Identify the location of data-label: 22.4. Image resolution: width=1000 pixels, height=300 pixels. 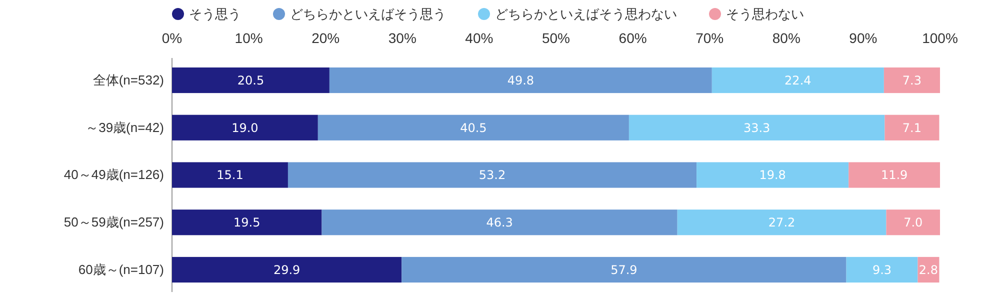
(798, 80).